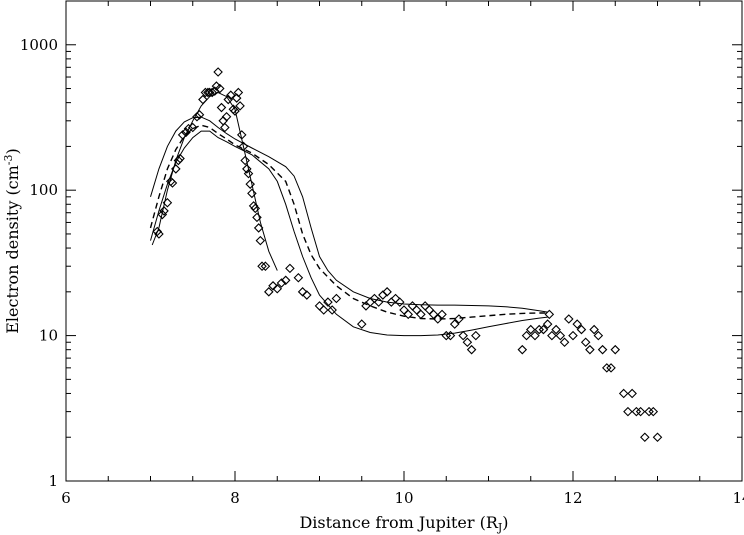 The height and width of the screenshot is (535, 744). I want to click on x-tick-label: 6, so click(66, 498).